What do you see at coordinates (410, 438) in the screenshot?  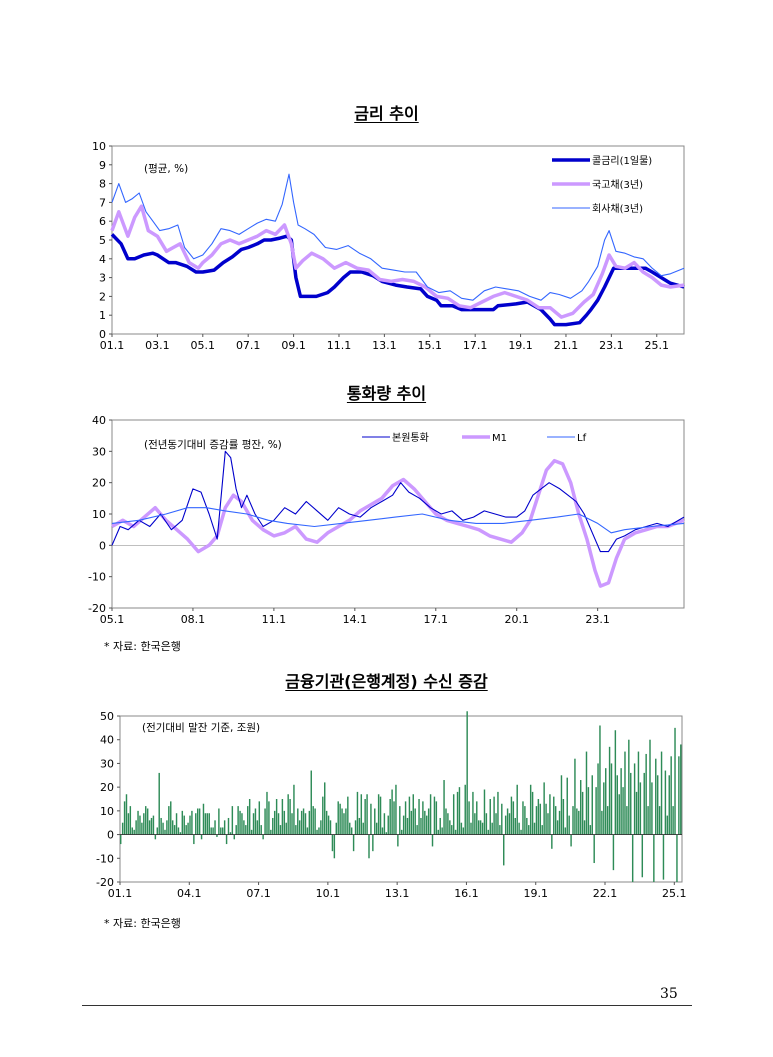 I see `money-legend-label-0: 본원통화` at bounding box center [410, 438].